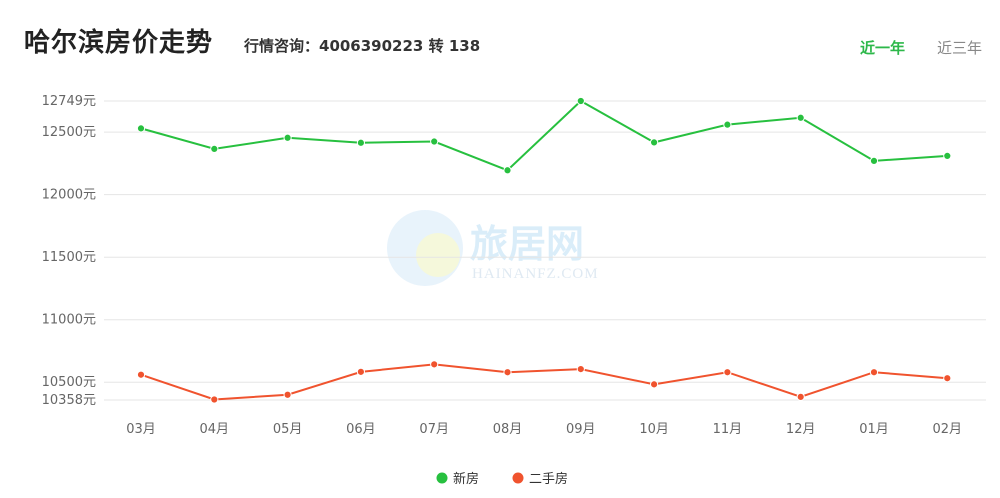 The height and width of the screenshot is (498, 1000). What do you see at coordinates (654, 429) in the screenshot?
I see `x-tick-label: 10月` at bounding box center [654, 429].